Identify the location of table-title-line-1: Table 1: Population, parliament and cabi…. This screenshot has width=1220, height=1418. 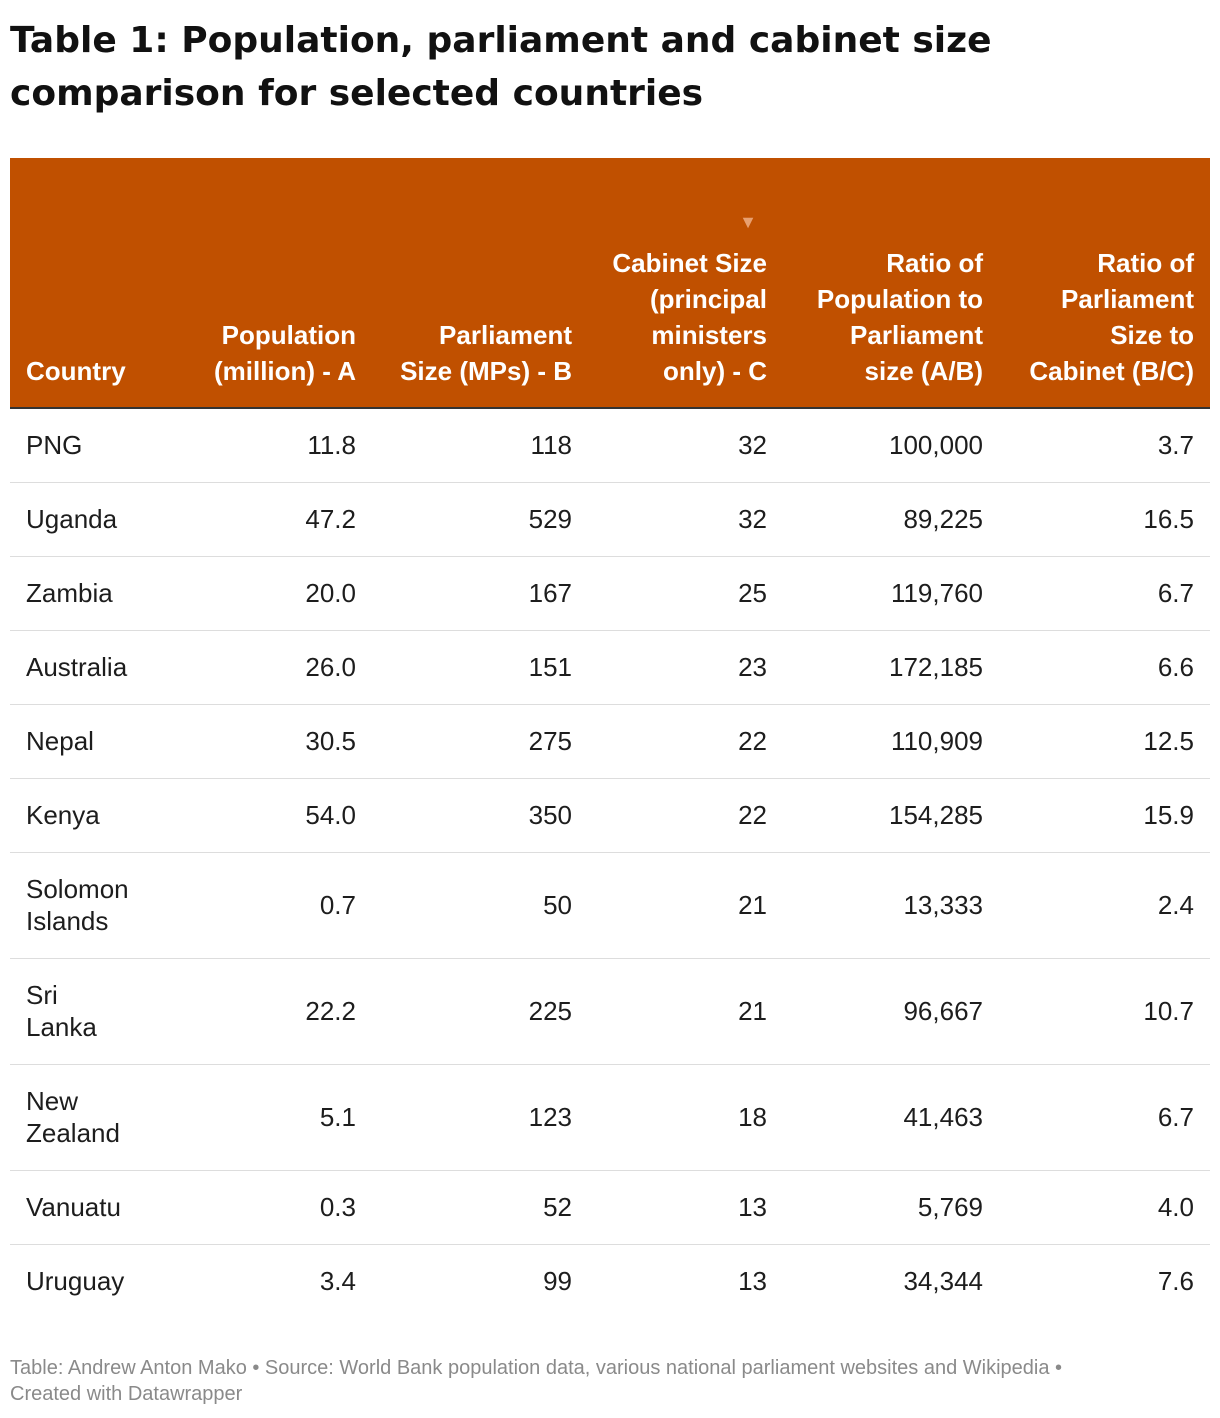
(501, 40).